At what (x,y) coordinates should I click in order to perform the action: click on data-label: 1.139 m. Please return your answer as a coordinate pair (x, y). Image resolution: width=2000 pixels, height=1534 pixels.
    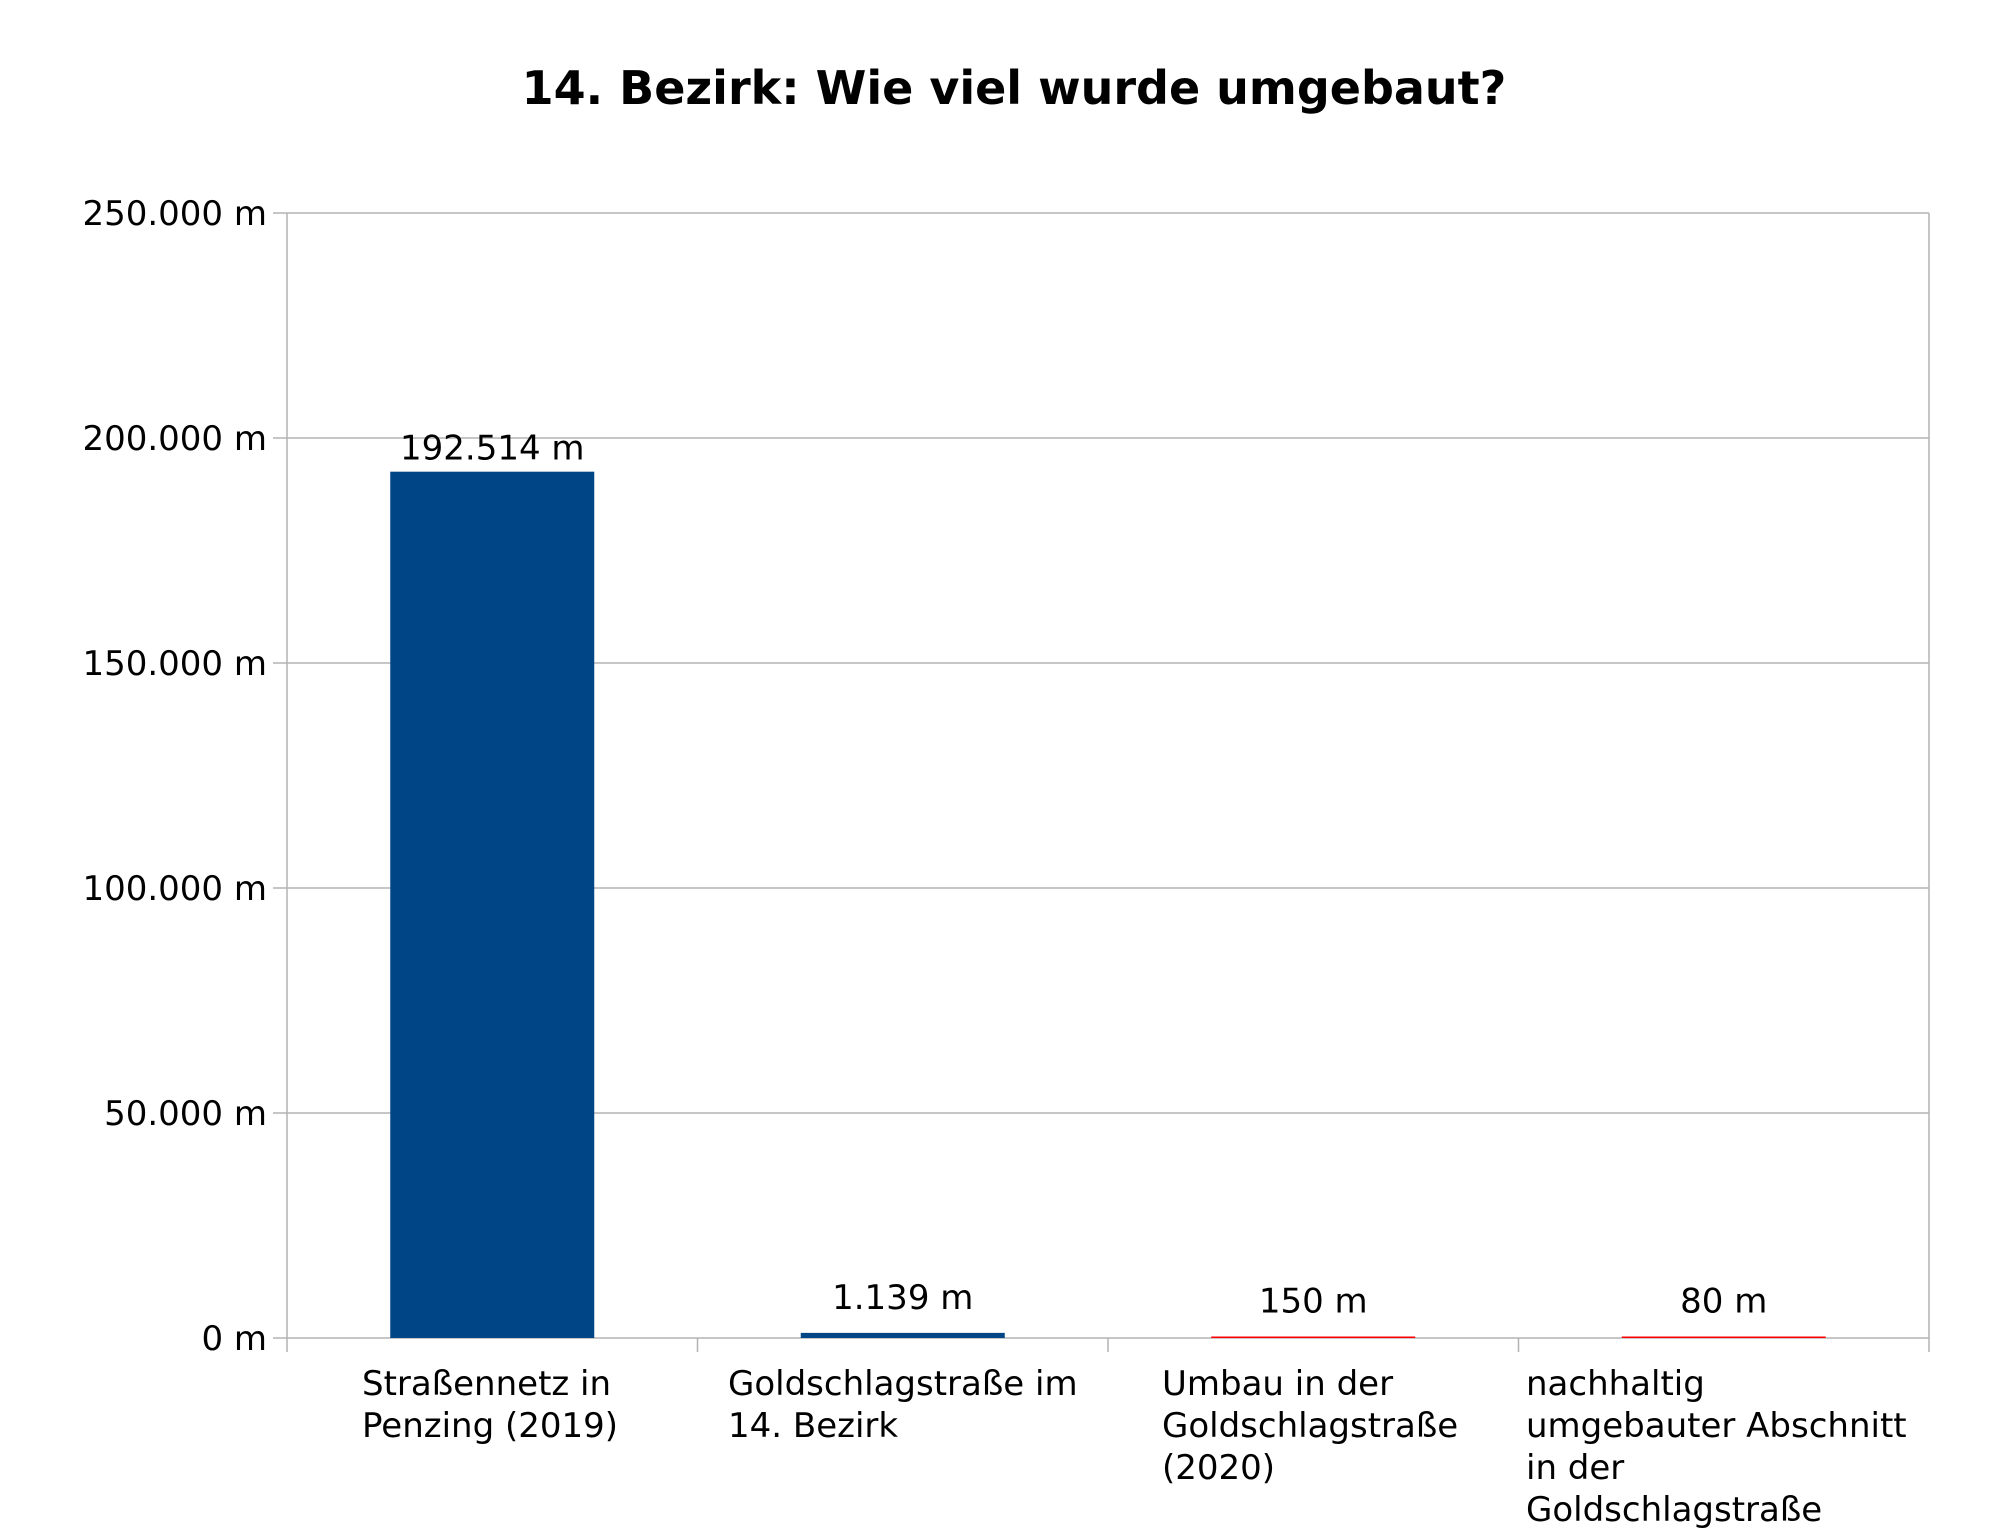
    Looking at the image, I should click on (902, 1298).